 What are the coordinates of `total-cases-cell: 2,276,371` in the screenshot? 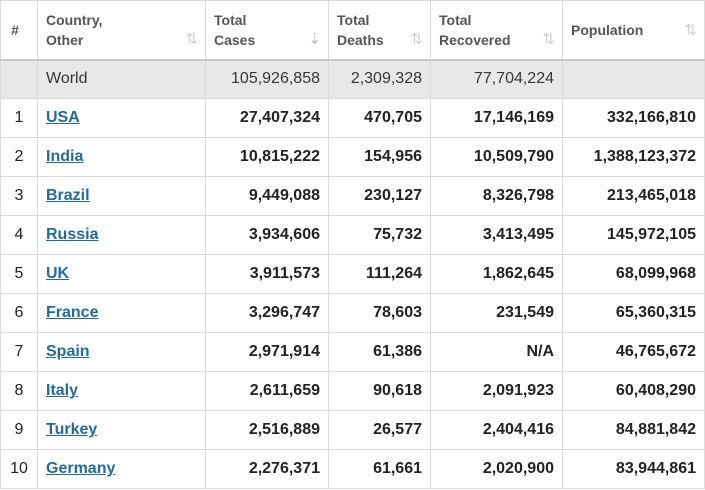 It's located at (267, 469).